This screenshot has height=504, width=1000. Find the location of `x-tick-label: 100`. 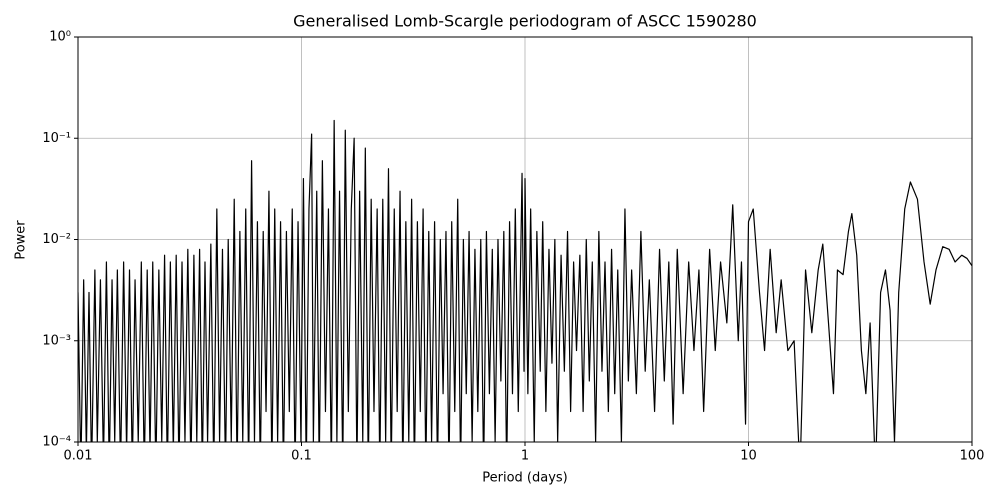

x-tick-label: 100 is located at coordinates (972, 456).